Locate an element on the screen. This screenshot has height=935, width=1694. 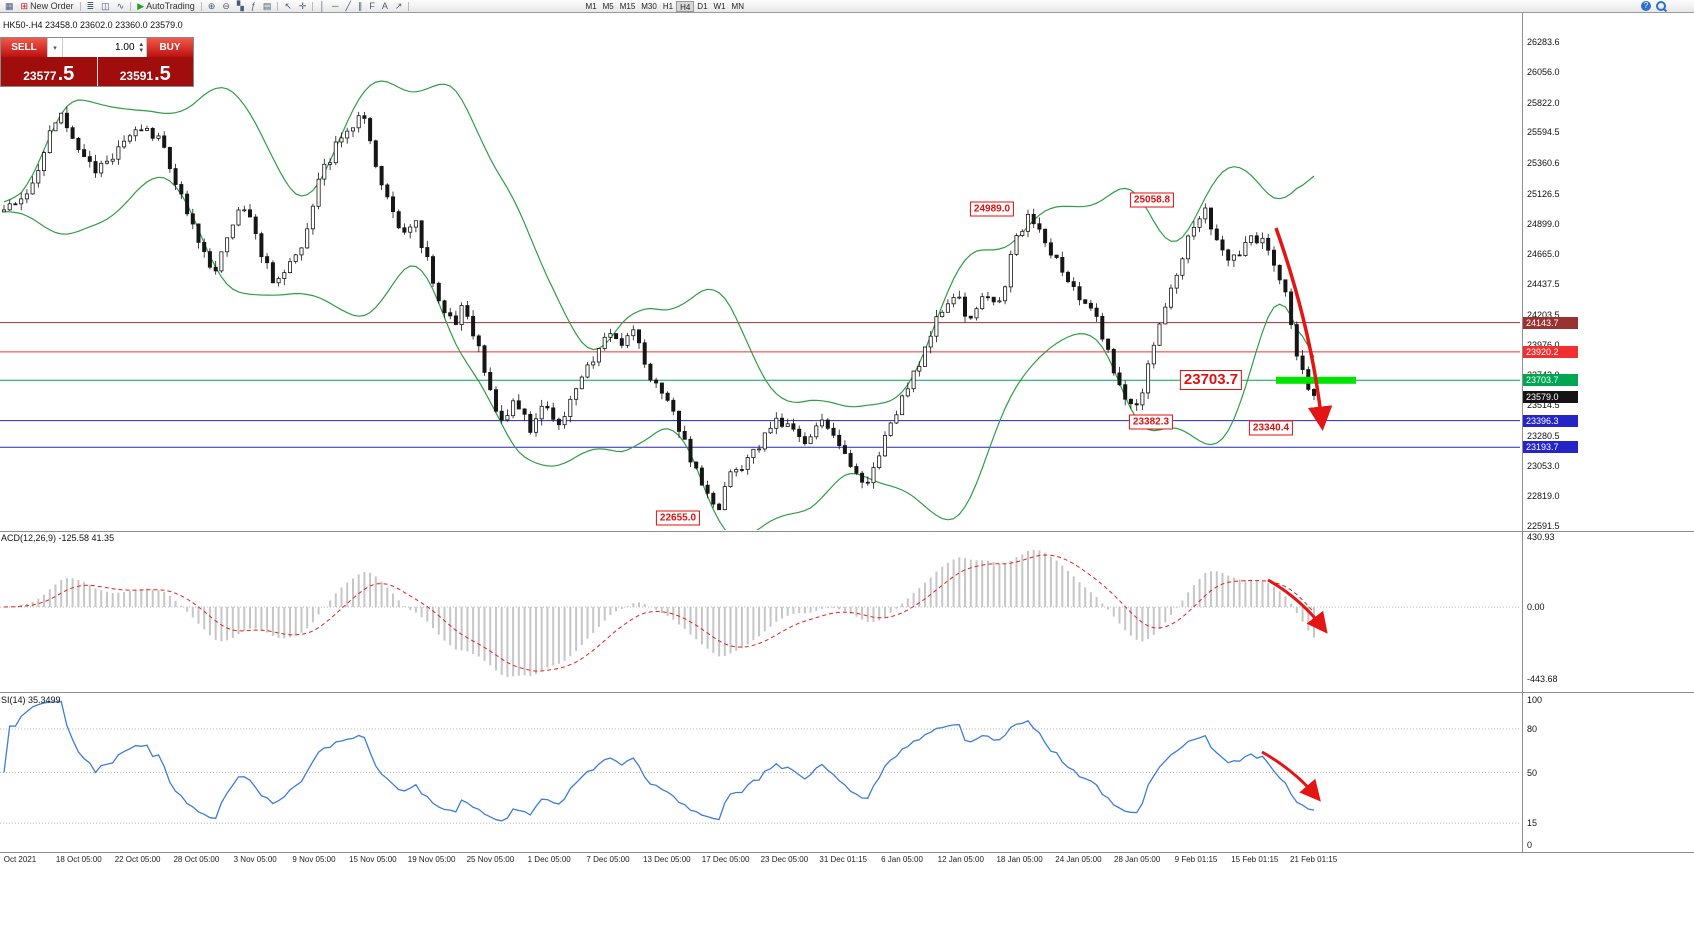
trendline-icon-icon: ╱ is located at coordinates (348, 5).